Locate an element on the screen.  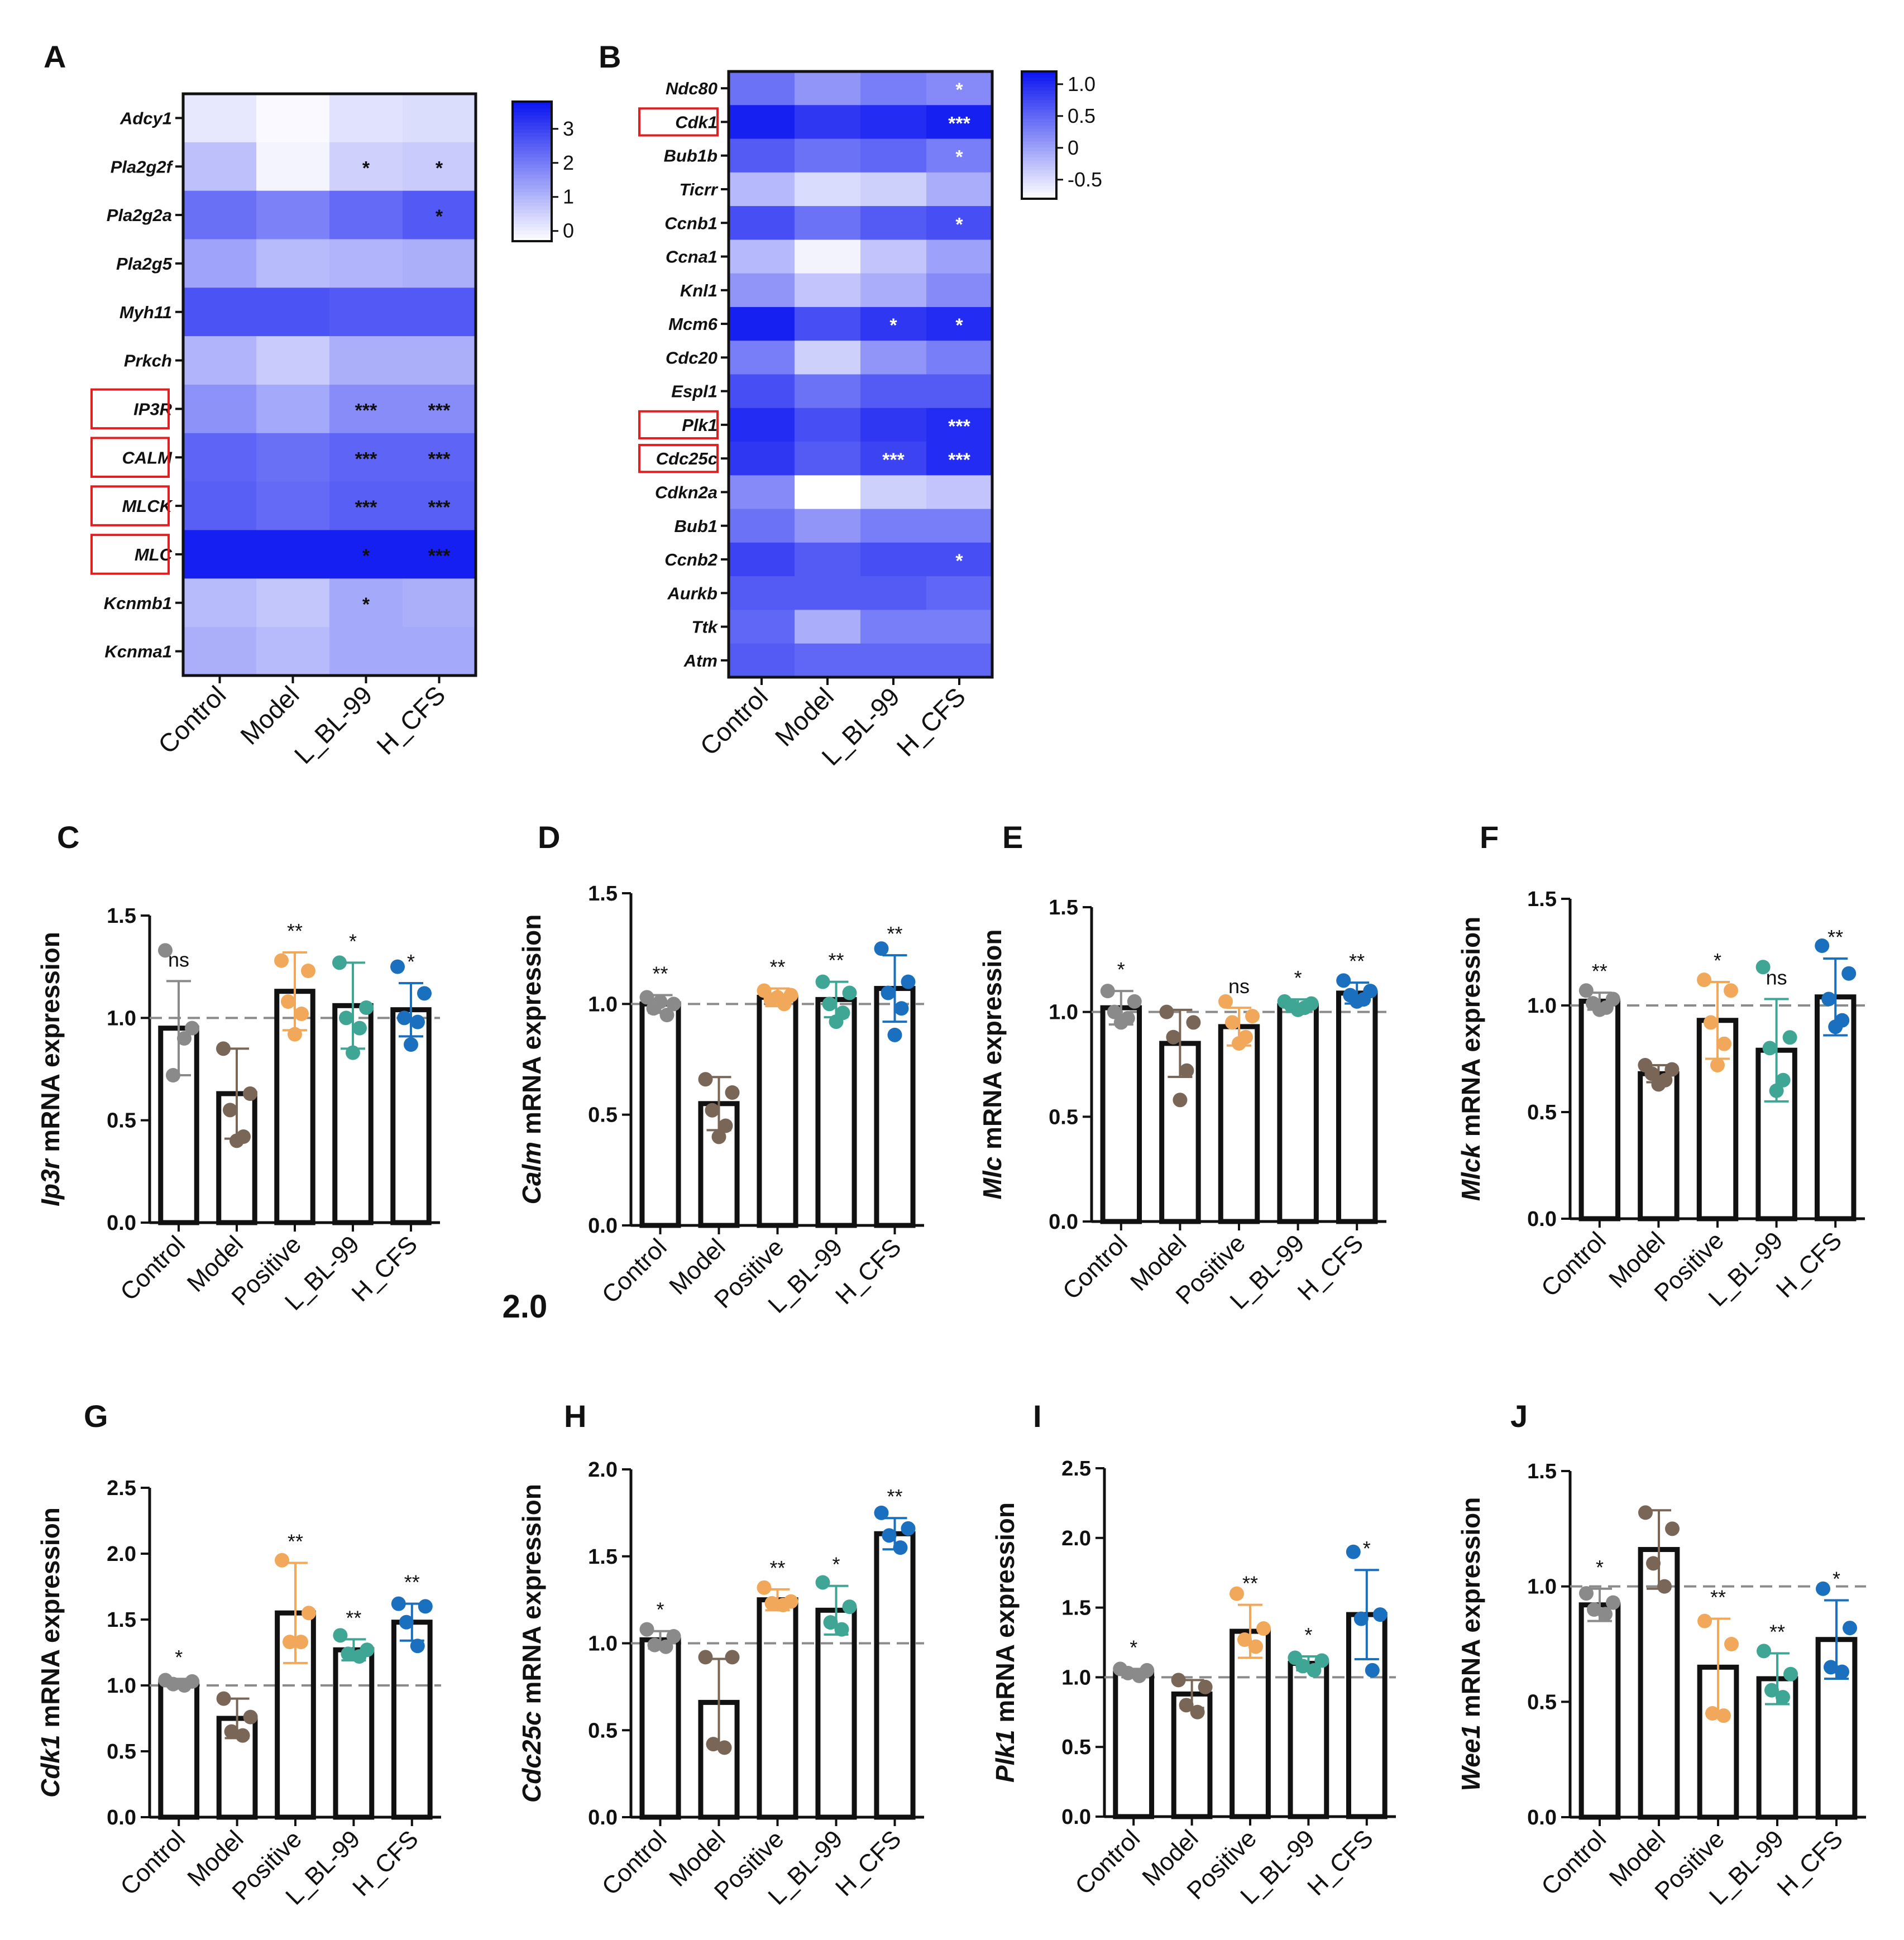
gene-name: Mlc is located at coordinates (993, 1178).